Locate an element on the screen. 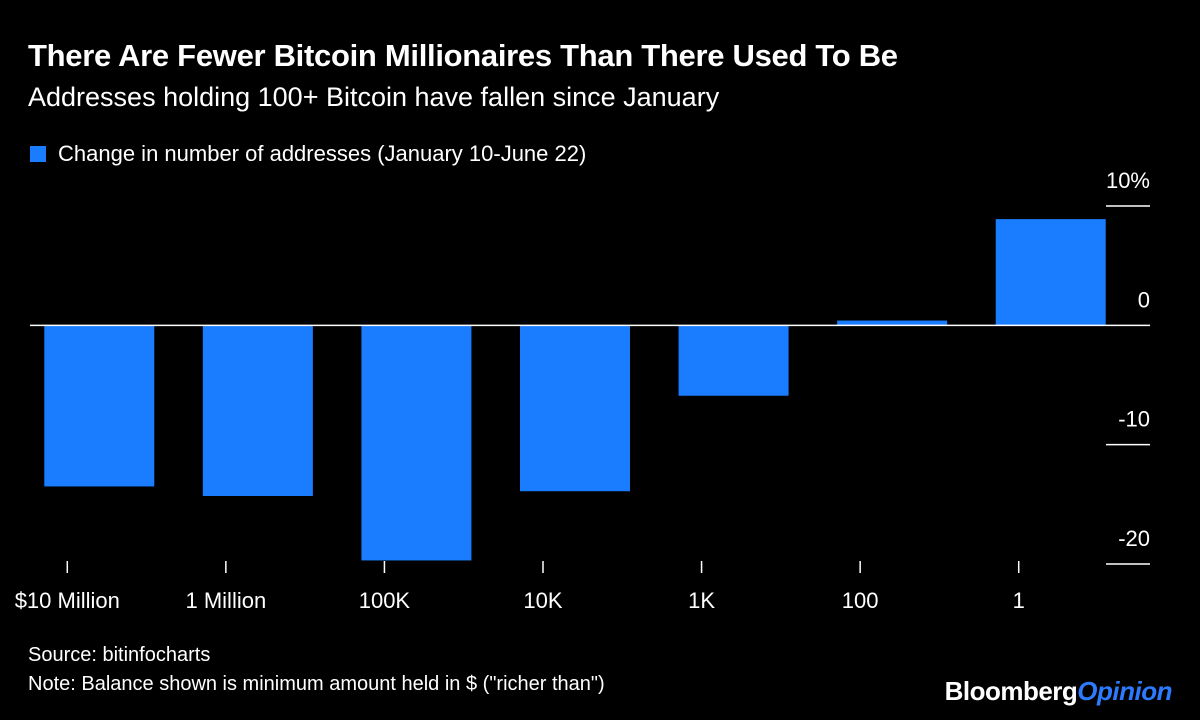 The width and height of the screenshot is (1200, 720). y-tick-label: -10 is located at coordinates (1134, 419).